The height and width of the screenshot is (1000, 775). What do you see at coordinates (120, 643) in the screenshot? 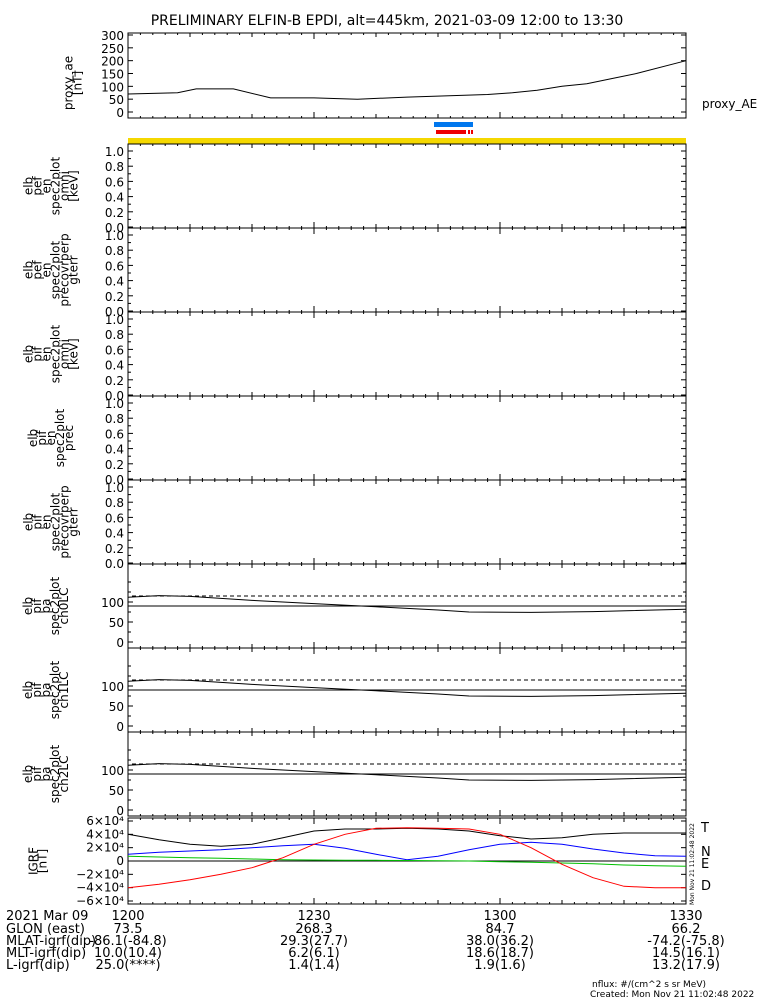
I see `panel-ytick-label: 0` at bounding box center [120, 643].